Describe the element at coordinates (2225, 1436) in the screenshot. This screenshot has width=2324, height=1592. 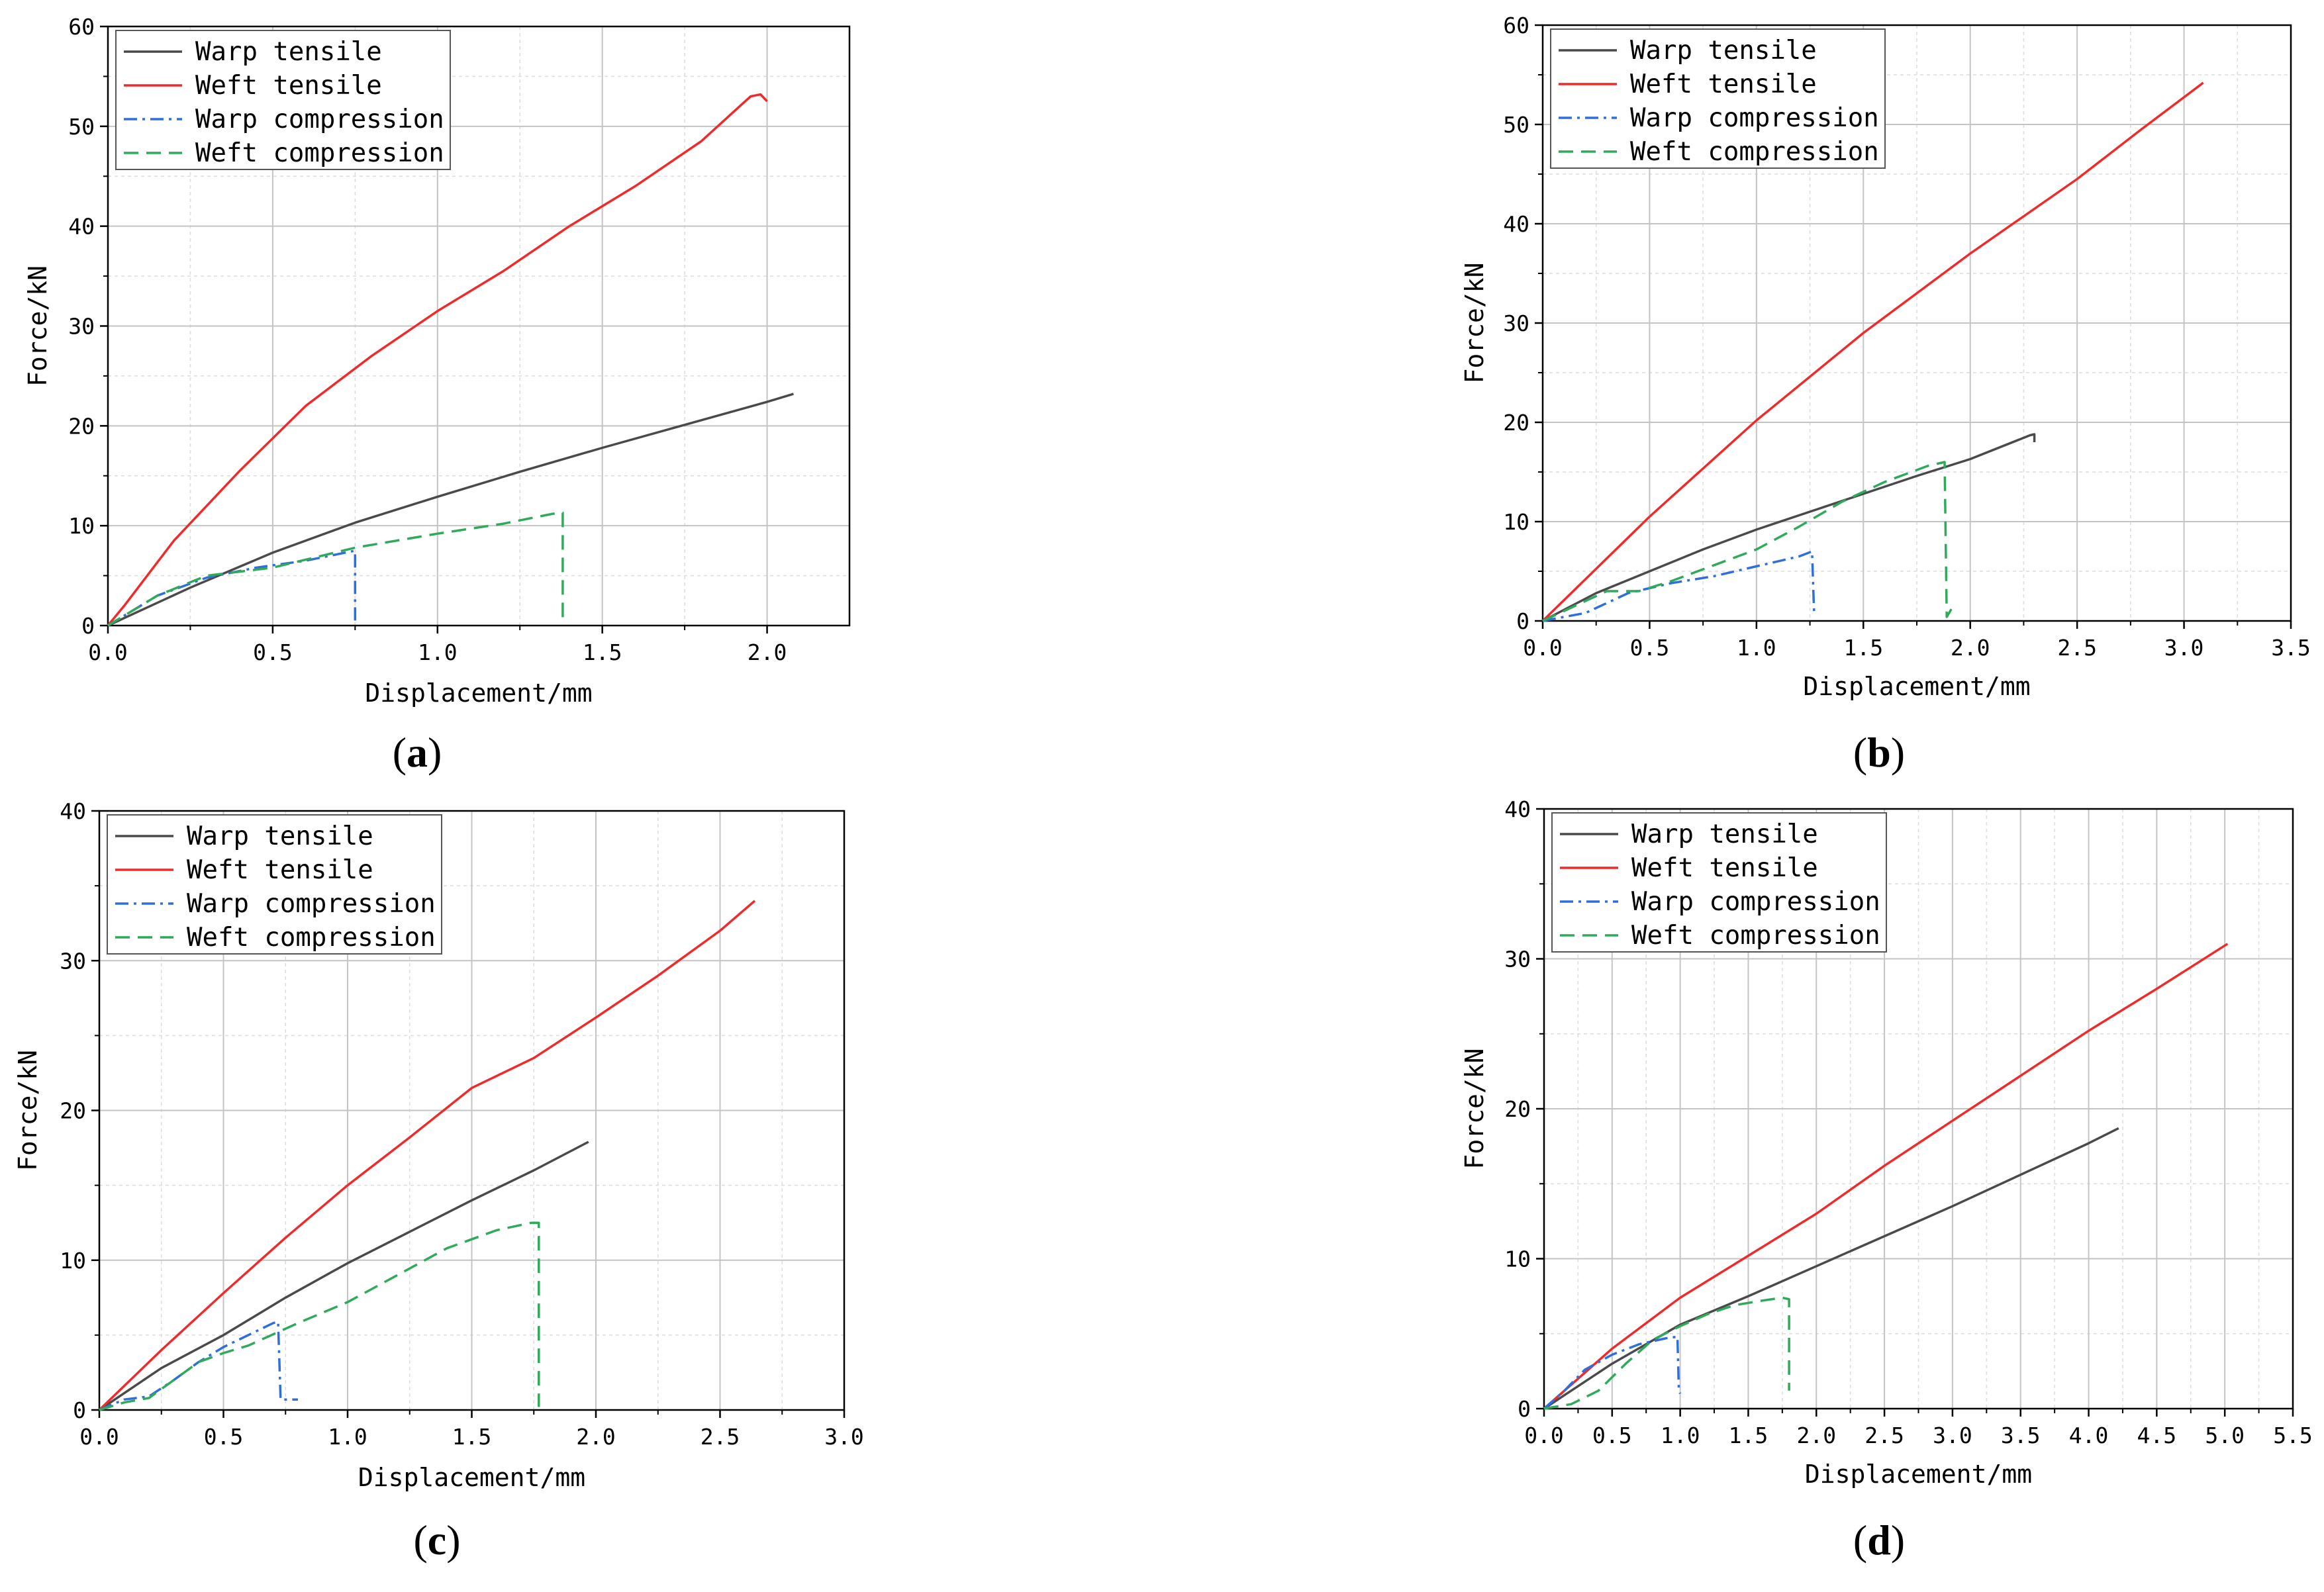
I see `x-tick-label: 5.0` at that location.